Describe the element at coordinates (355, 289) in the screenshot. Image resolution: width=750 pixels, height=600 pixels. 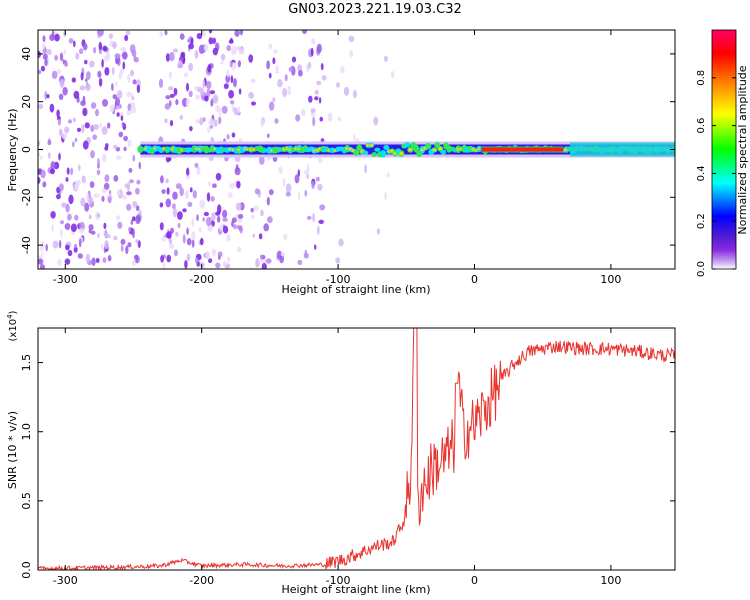
I see `spectrogram-x-label: Height of straight line (km)` at that location.